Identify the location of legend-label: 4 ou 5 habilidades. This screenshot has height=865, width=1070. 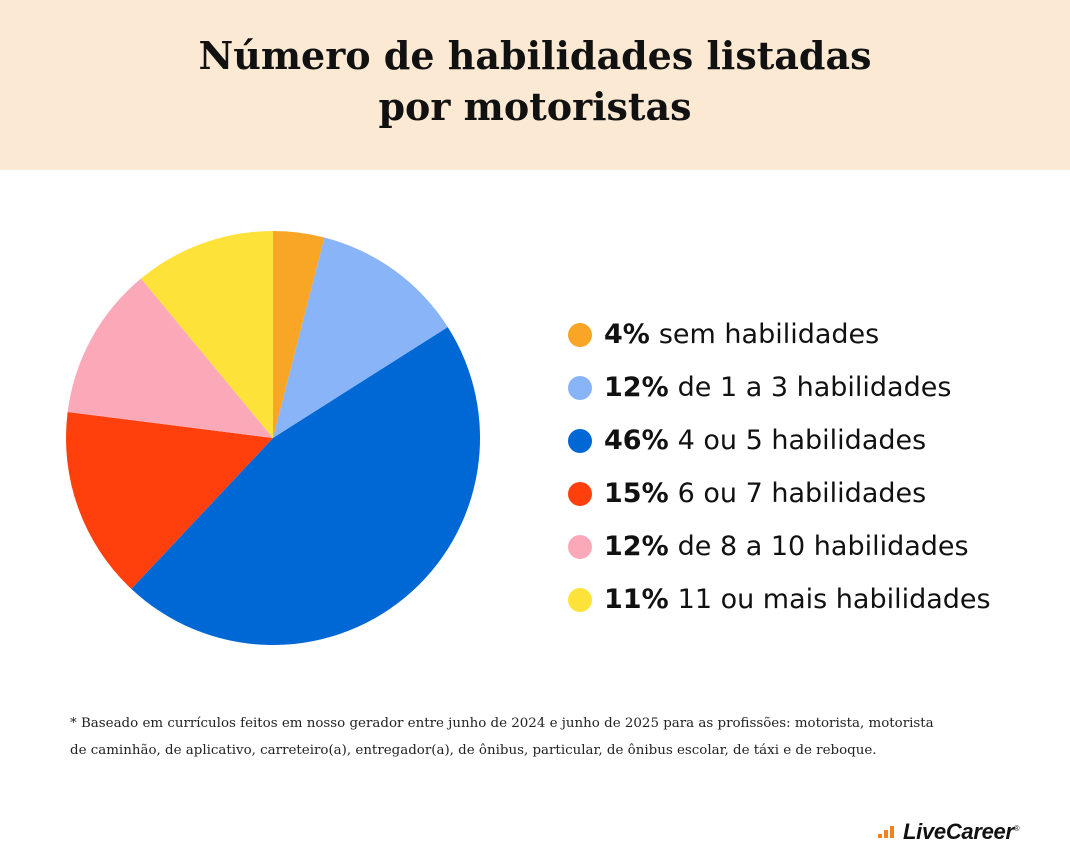
(802, 440).